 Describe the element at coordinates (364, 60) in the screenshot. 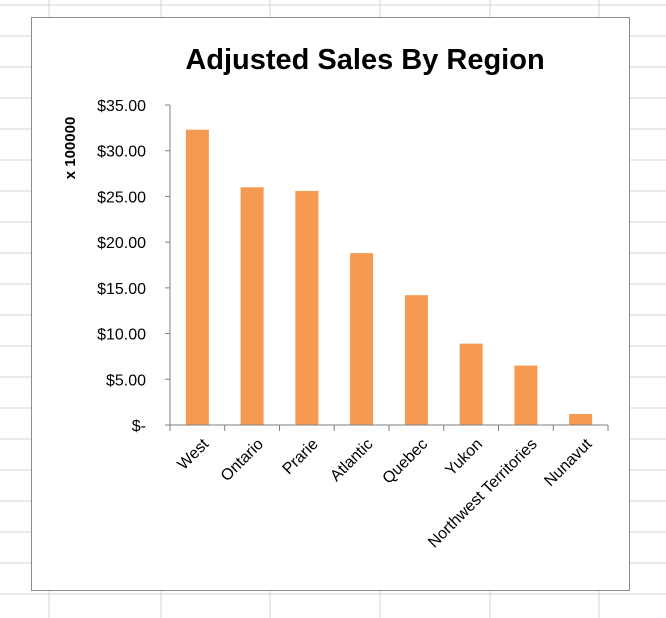

I see `chart-title: Adjusted Sales By Region` at that location.